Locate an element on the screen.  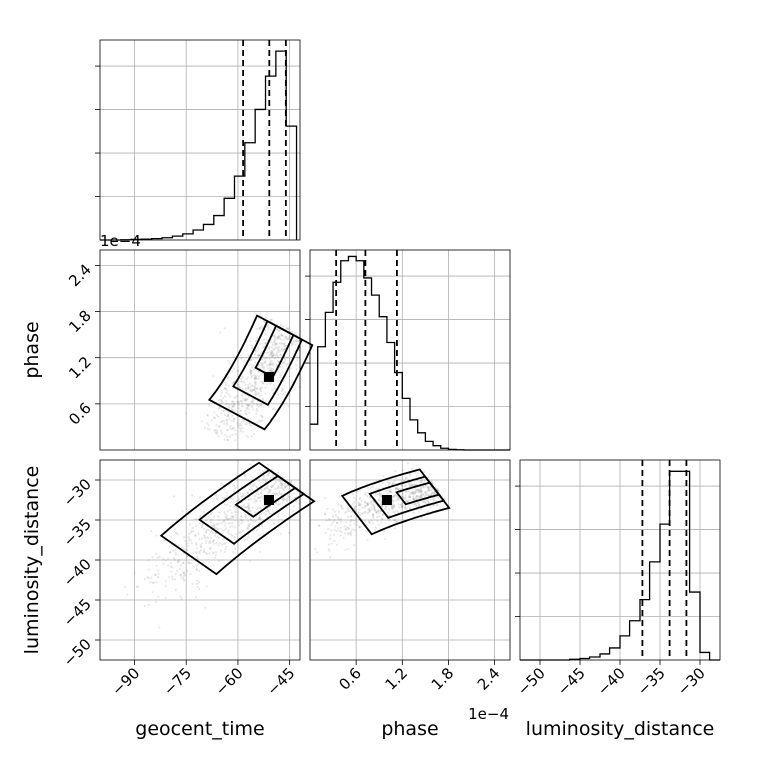
x-tick-label-luminosity-distance: −50 is located at coordinates (531, 681).